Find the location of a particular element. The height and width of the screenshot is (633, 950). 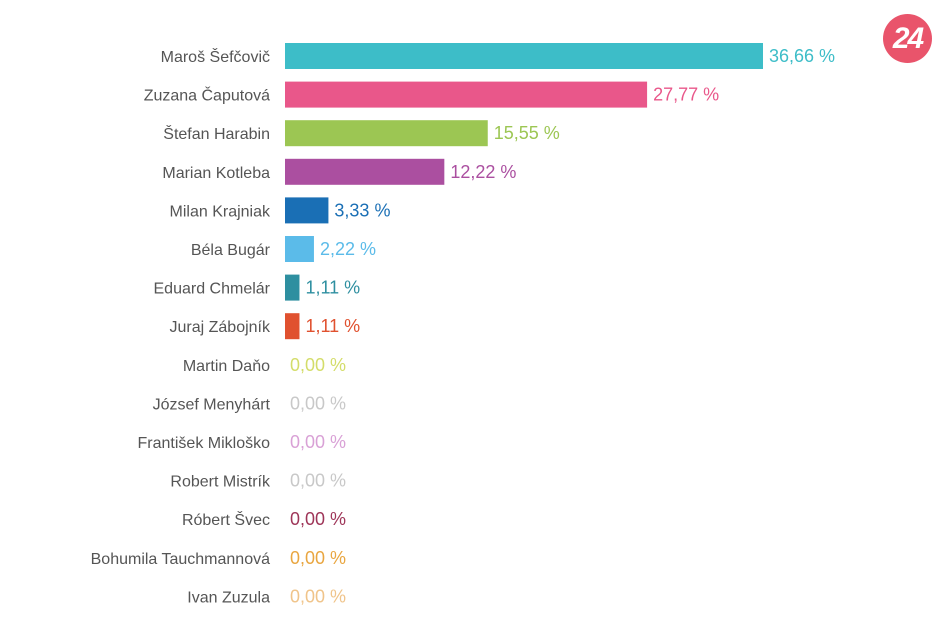

category-label: Maroš Šefčovič is located at coordinates (215, 56).